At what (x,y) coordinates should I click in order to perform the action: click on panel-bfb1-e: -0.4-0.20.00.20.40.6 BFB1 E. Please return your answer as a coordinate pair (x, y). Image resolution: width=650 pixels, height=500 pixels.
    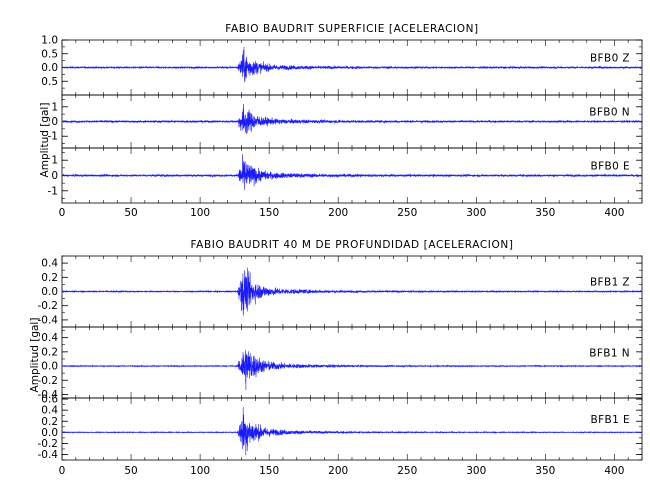
    Looking at the image, I should click on (340, 427).